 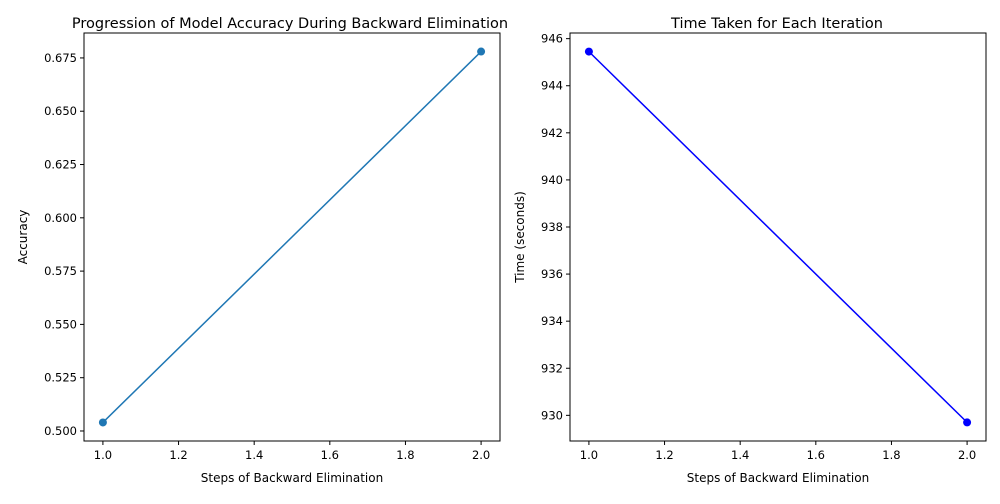 I want to click on accuracy-x-tick-label: 1.4, so click(x=254, y=455).